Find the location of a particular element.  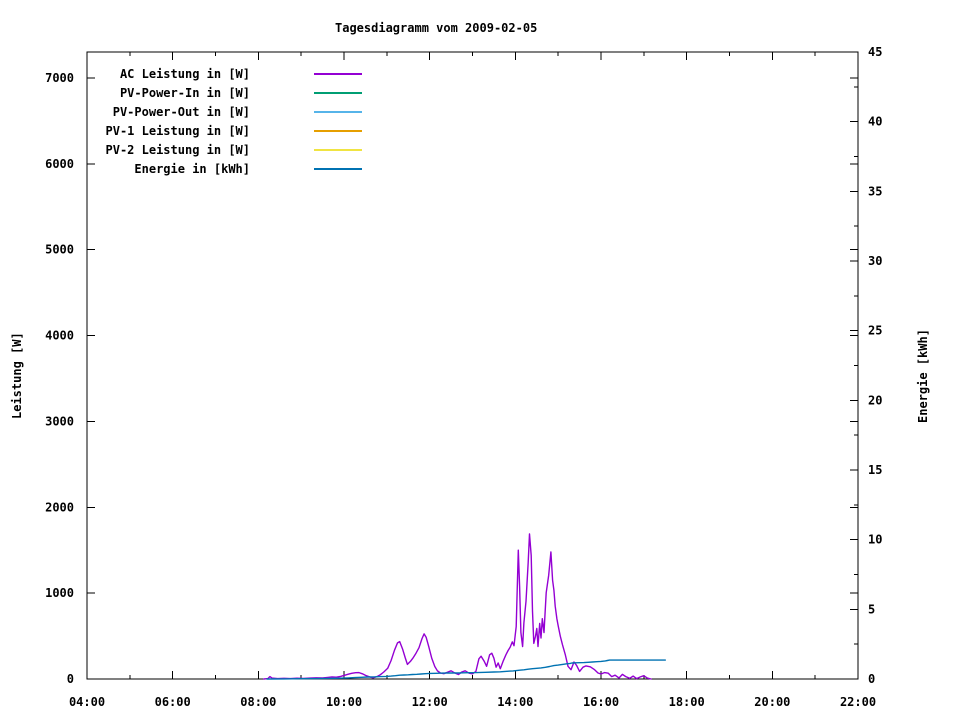

y1-tick-label: 5000 is located at coordinates (59, 250).